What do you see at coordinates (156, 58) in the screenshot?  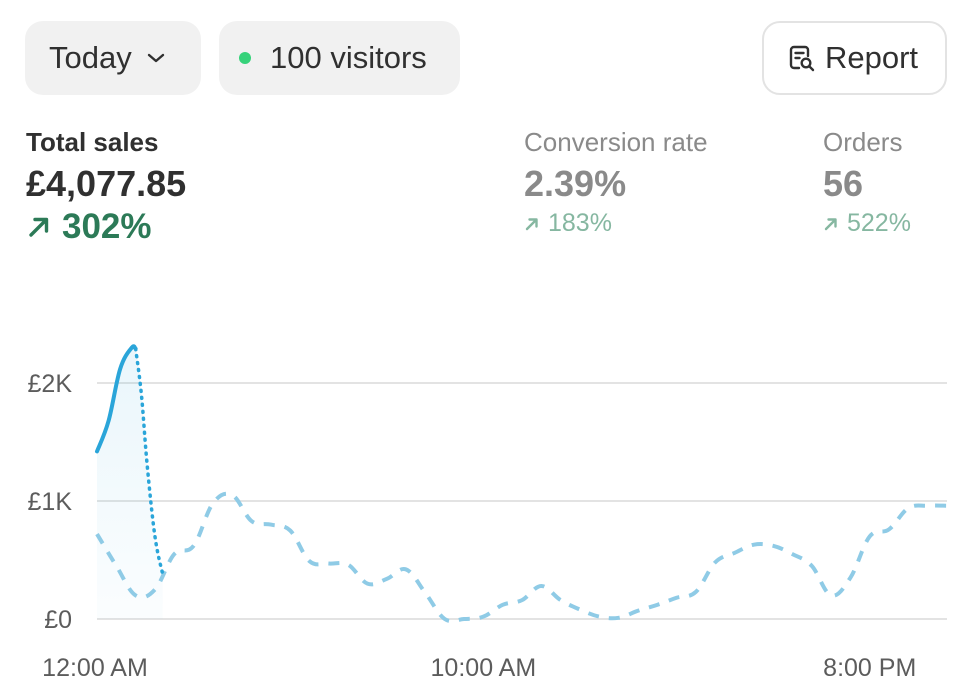 I see `chevron-down-icon` at bounding box center [156, 58].